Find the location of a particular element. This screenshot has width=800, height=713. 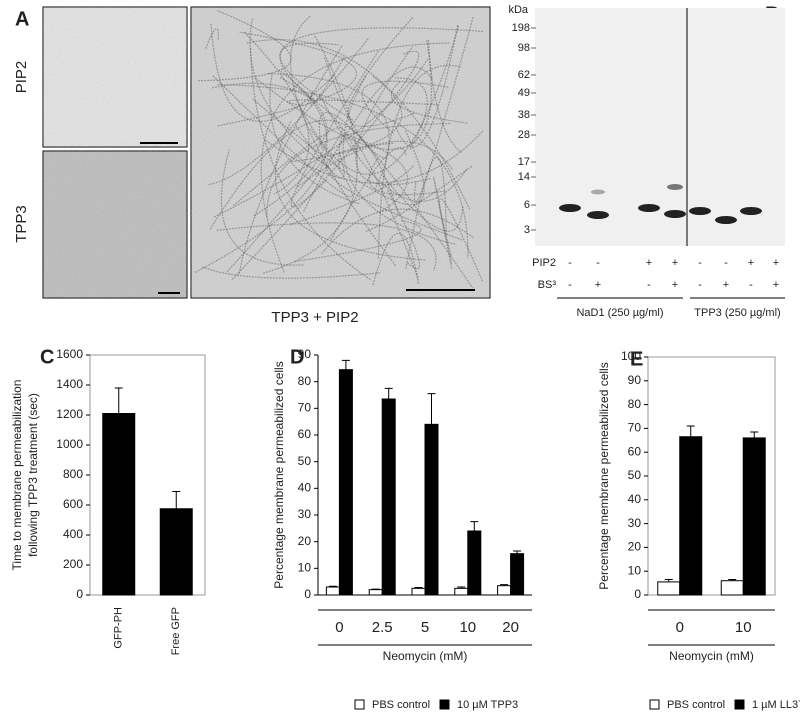

marker-label: 98 is located at coordinates (524, 48).